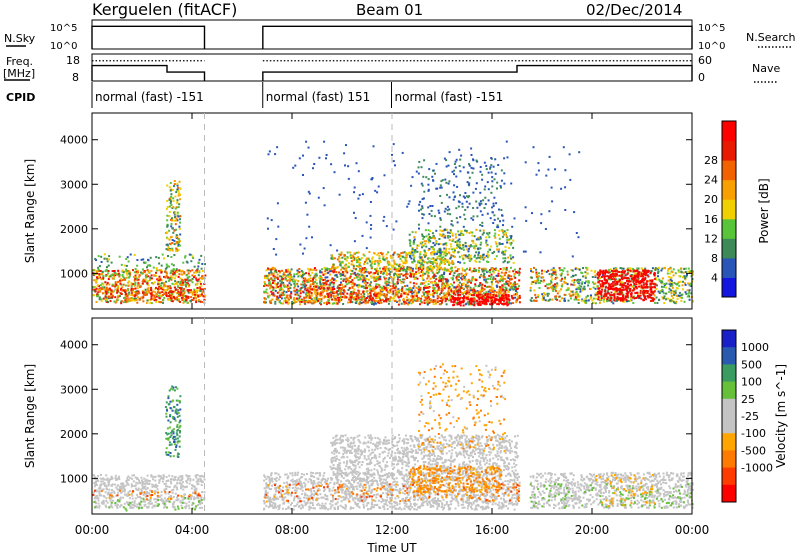 The height and width of the screenshot is (554, 800). Describe the element at coordinates (63, 28) in the screenshot. I see `nsky-top-tick: 10^5` at that location.